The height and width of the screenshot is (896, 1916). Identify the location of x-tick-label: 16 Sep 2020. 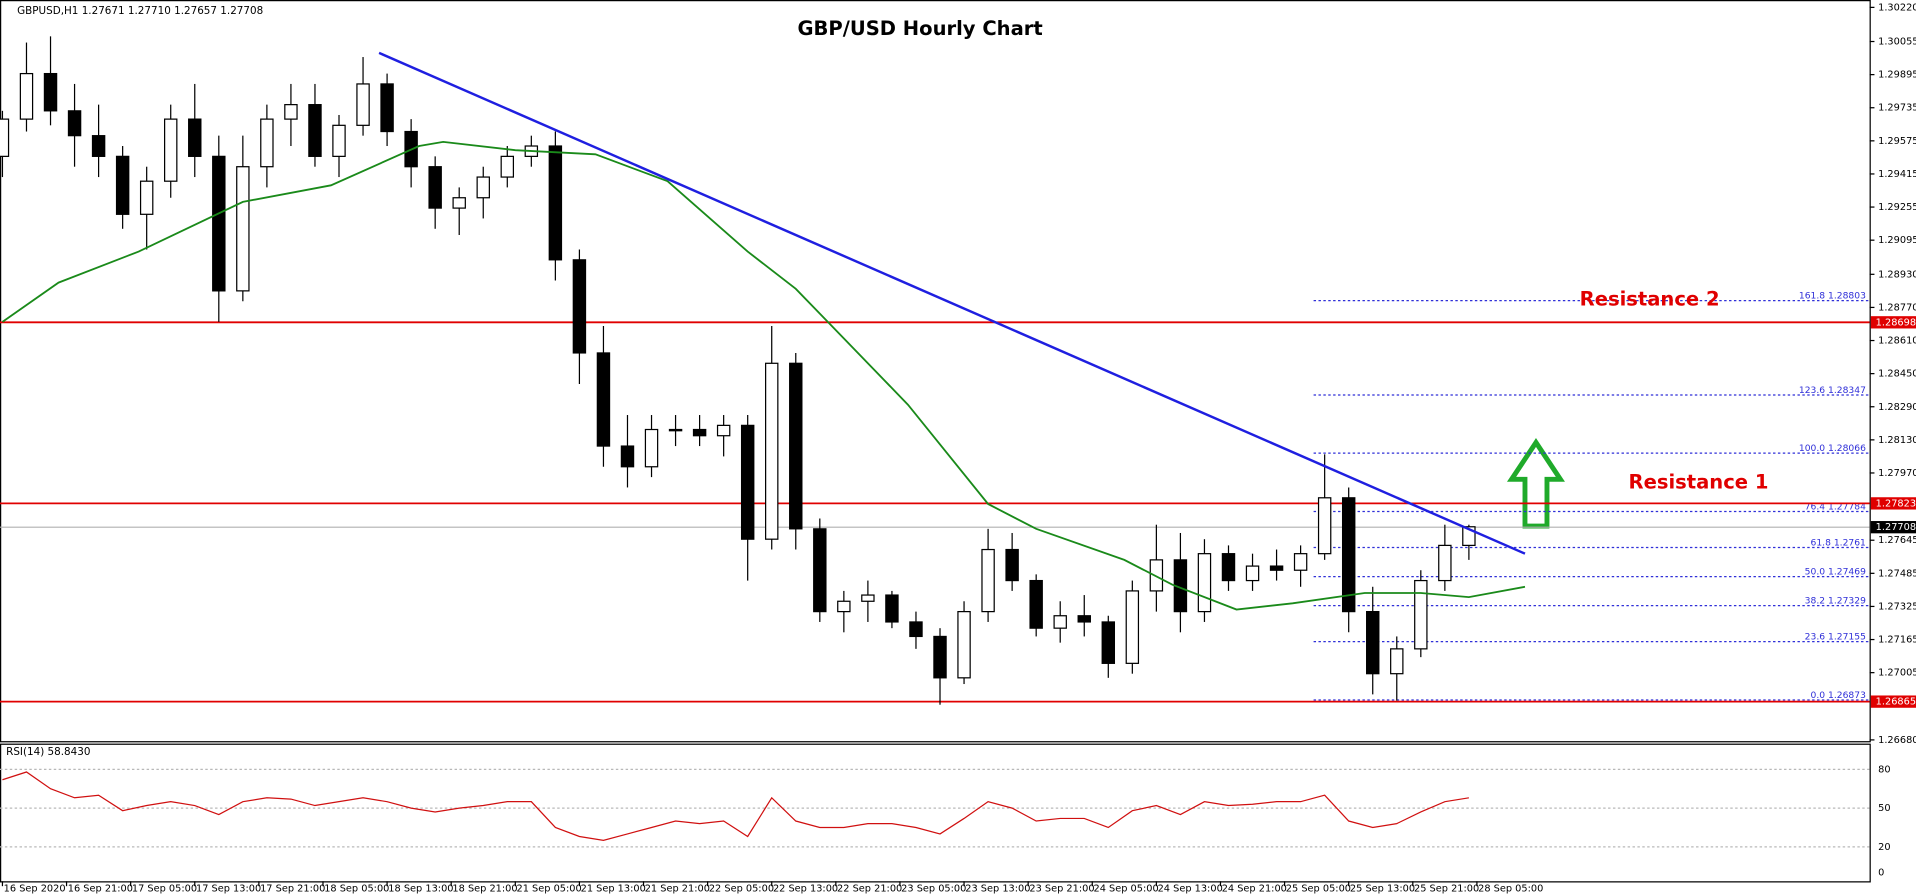
(35, 889).